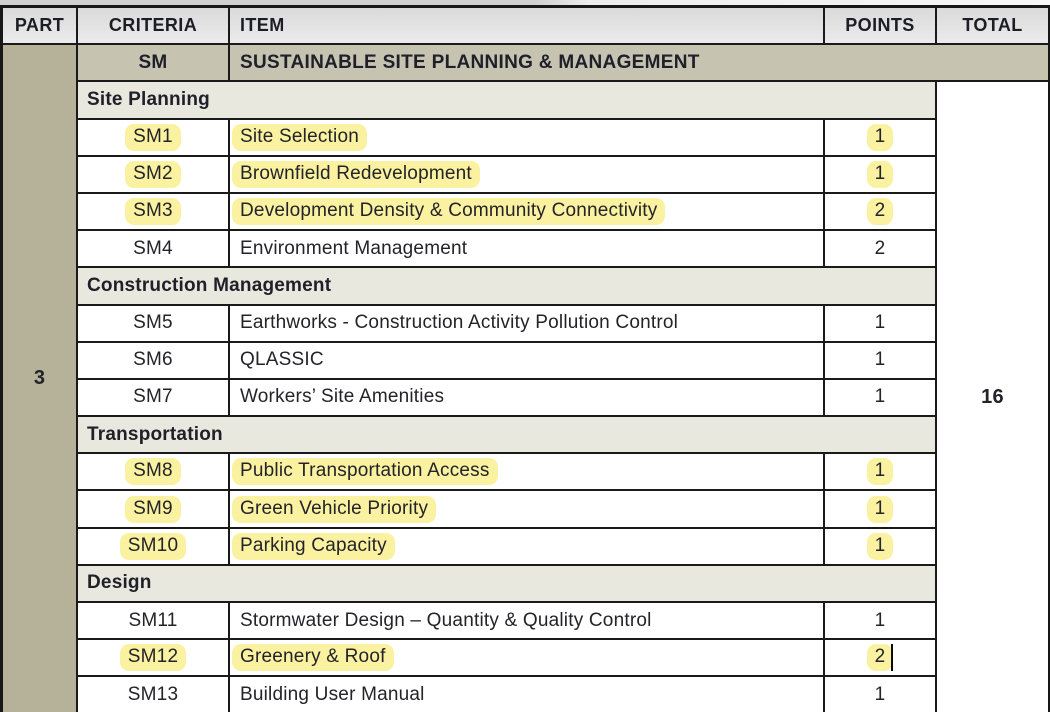 Image resolution: width=1050 pixels, height=712 pixels. What do you see at coordinates (526, 26) in the screenshot?
I see `column-header-item: ITEM` at bounding box center [526, 26].